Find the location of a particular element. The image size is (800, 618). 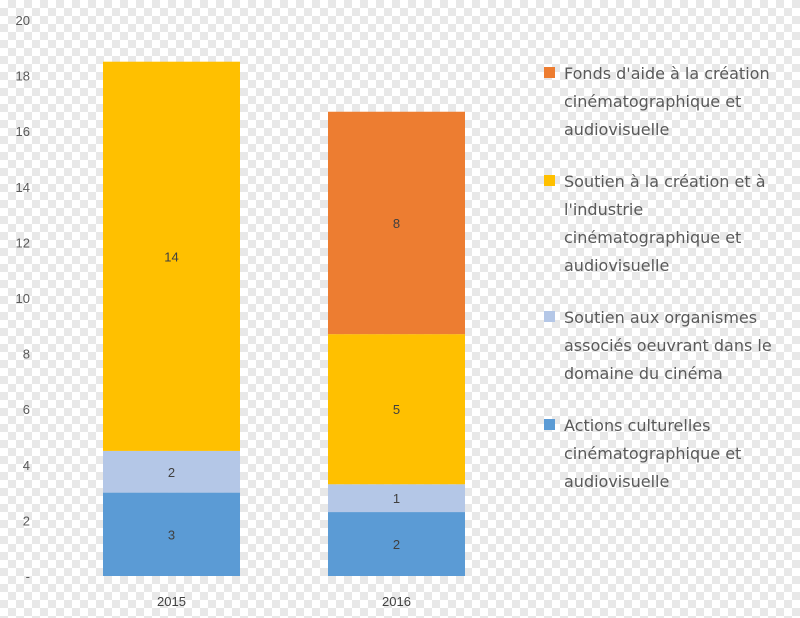

x-axis: 2015 2016 is located at coordinates (284, 601).